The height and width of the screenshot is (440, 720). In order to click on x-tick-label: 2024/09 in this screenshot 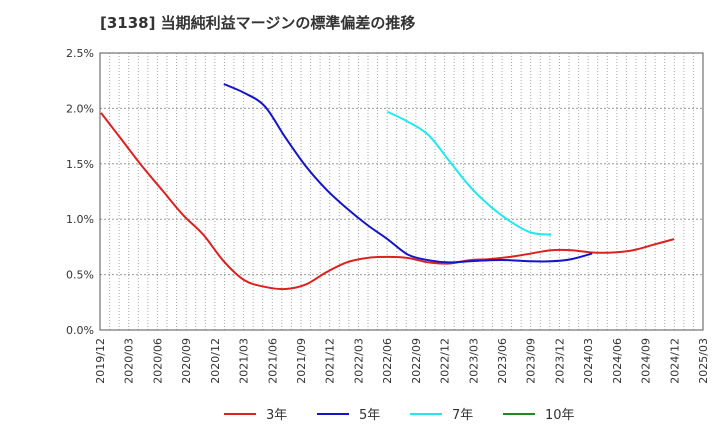, I will do `click(646, 361)`.